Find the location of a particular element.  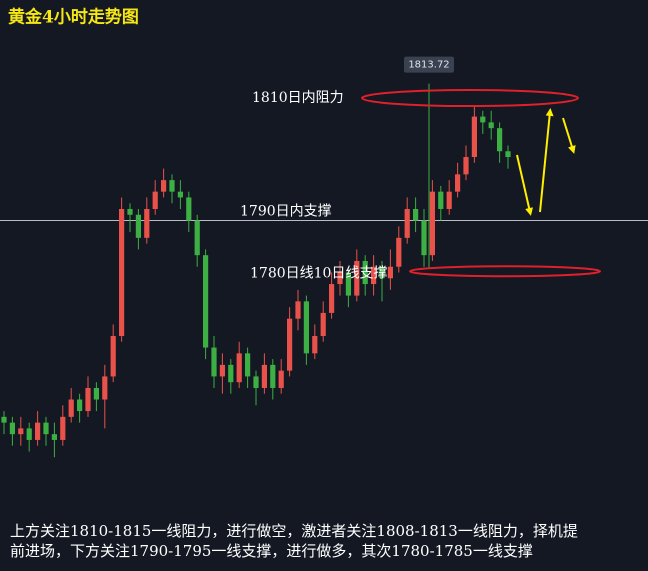

crosshair-label: 1813.72 is located at coordinates (428, 65).